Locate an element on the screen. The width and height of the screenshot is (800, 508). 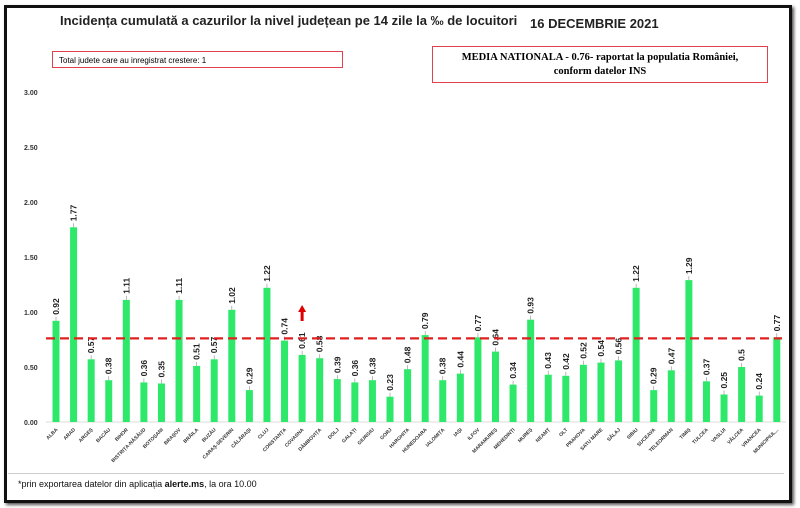
data-label: 0.51 is located at coordinates (197, 351).